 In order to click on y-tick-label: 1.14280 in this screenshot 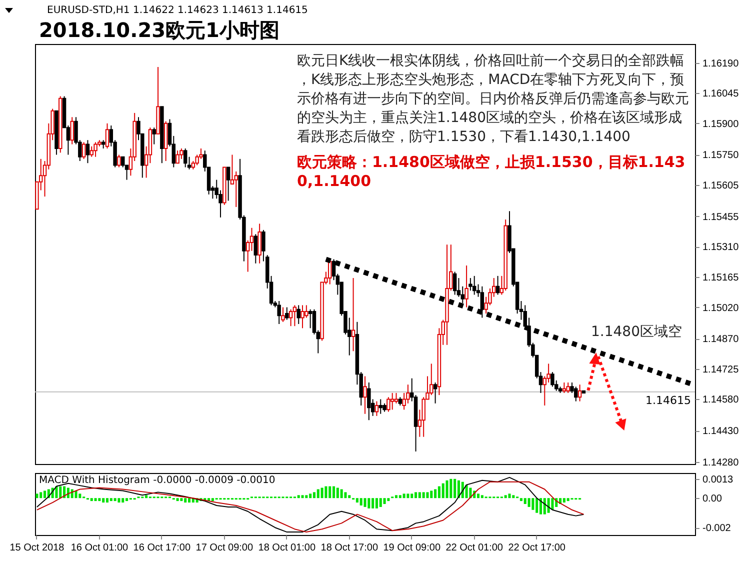, I will do `click(721, 462)`.